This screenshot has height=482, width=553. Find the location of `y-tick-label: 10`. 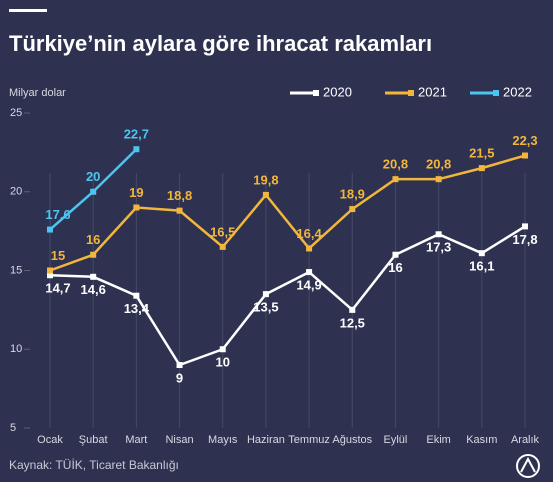

y-tick-label: 10 is located at coordinates (16, 349).